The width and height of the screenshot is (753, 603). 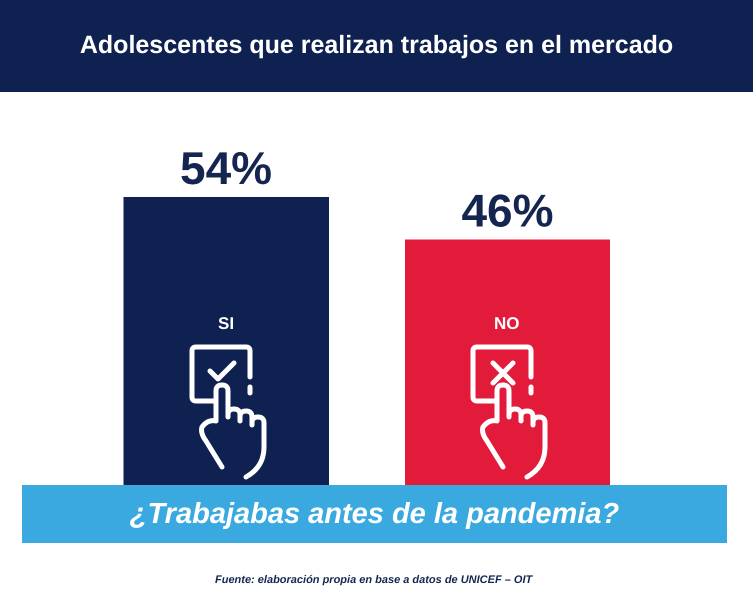 I want to click on data-label: 46%, so click(x=507, y=210).